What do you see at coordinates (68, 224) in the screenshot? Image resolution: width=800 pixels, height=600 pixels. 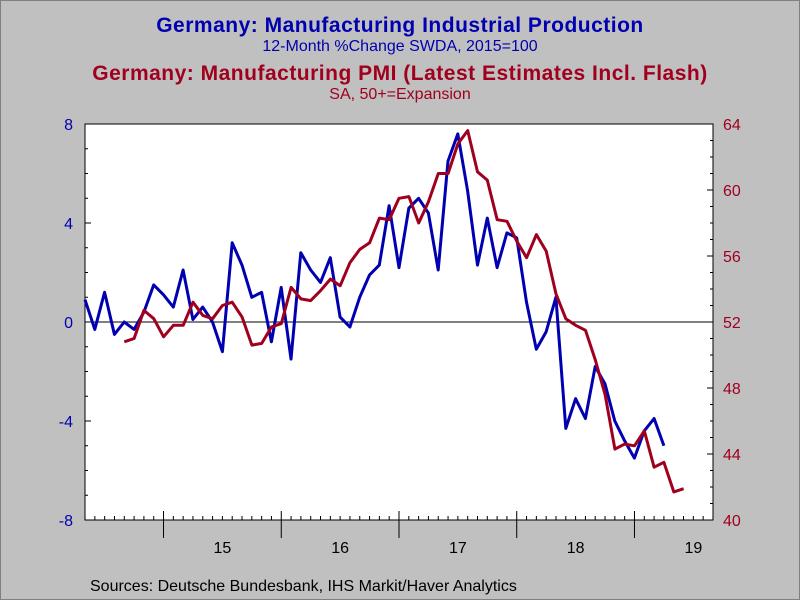 I see `left-axis-label: 4` at bounding box center [68, 224].